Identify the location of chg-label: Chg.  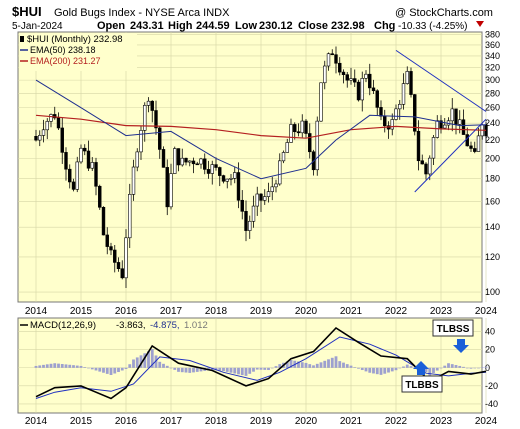
(384, 26).